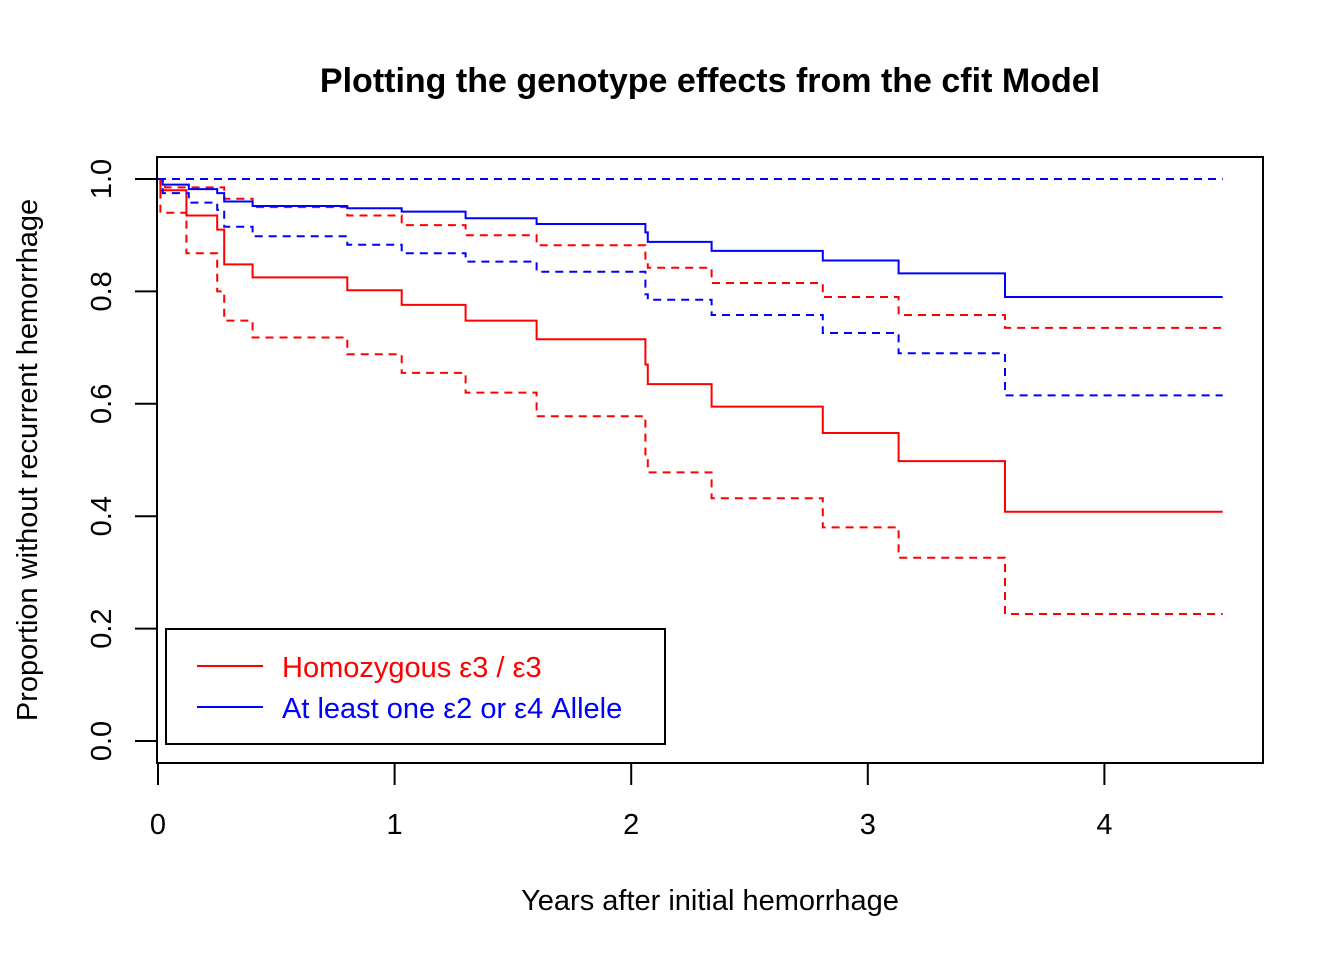  I want to click on legend-label-homozygous: Homozygous ε3 / ε3, so click(412, 668).